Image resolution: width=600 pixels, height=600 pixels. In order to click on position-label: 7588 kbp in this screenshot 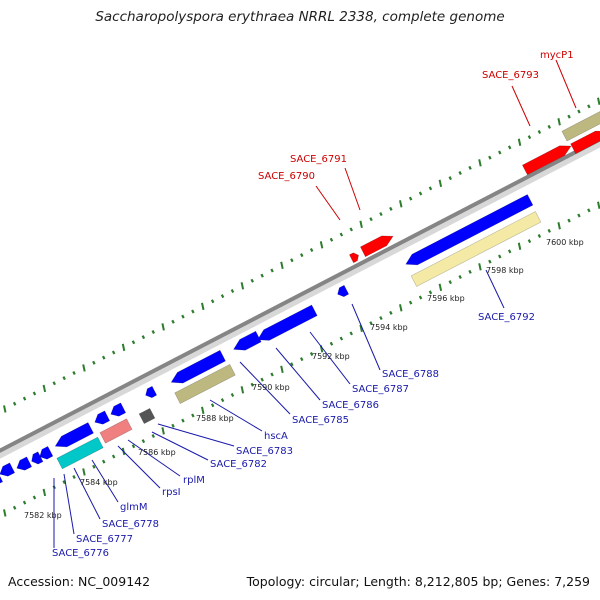, I will do `click(215, 418)`.